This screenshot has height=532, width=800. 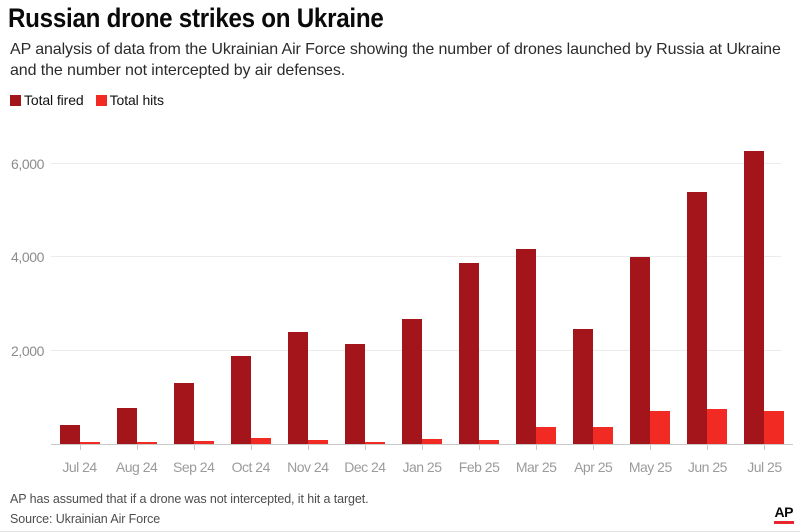 I want to click on x-axis-label: May 25, so click(x=650, y=467).